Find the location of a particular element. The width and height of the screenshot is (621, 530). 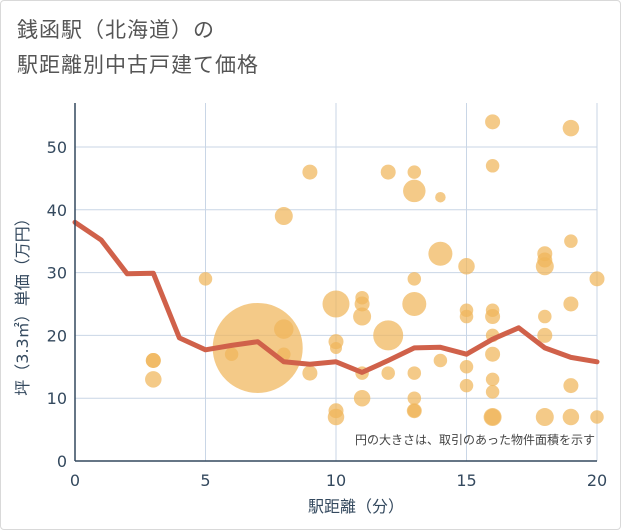

x-tick-label: 0 is located at coordinates (75, 480).